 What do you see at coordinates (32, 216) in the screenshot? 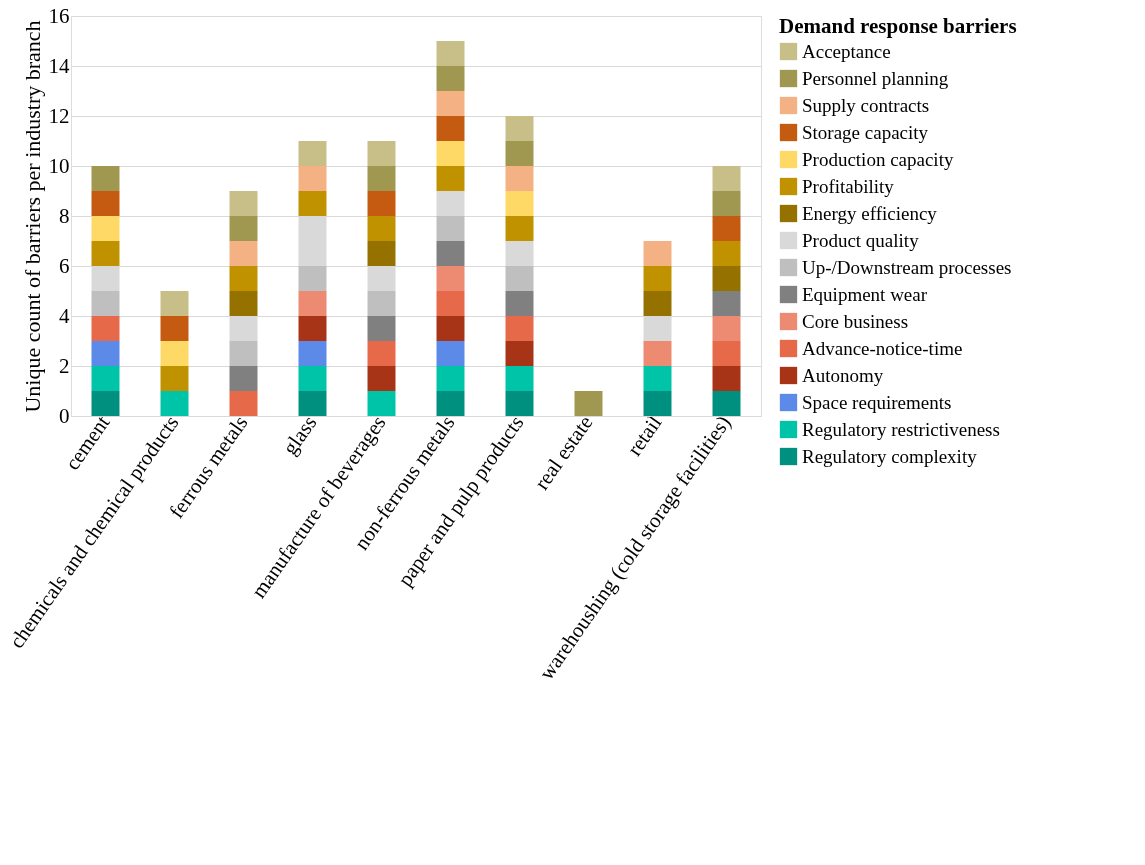
I see `y-axis-title: Unique count of barriers per industry branch` at bounding box center [32, 216].